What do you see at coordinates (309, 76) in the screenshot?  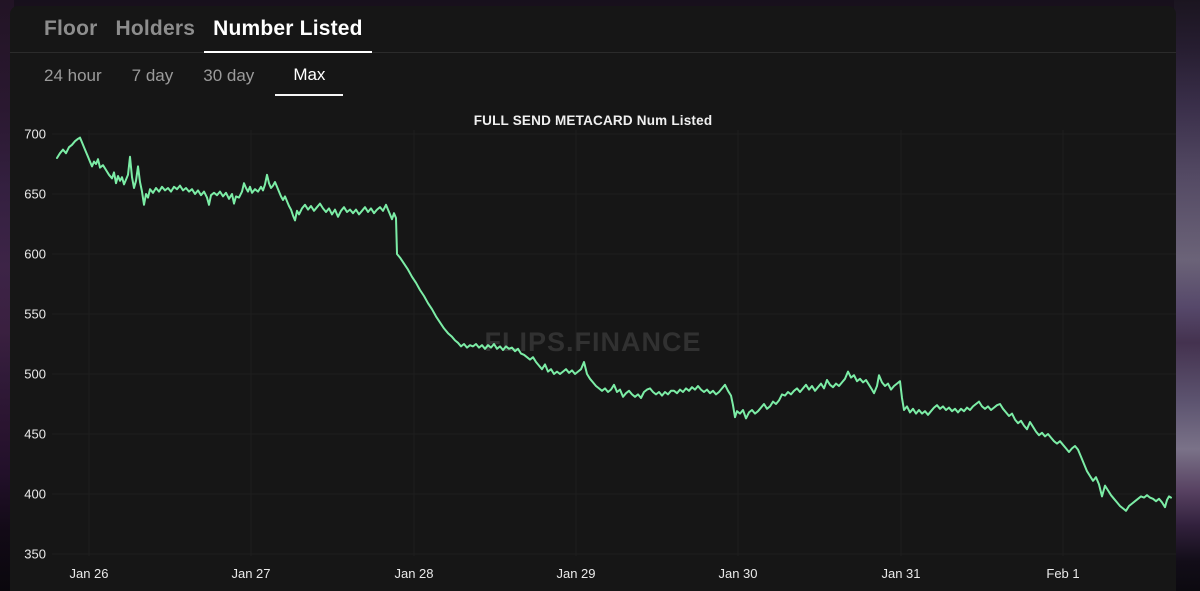 I see `range-max: Max` at bounding box center [309, 76].